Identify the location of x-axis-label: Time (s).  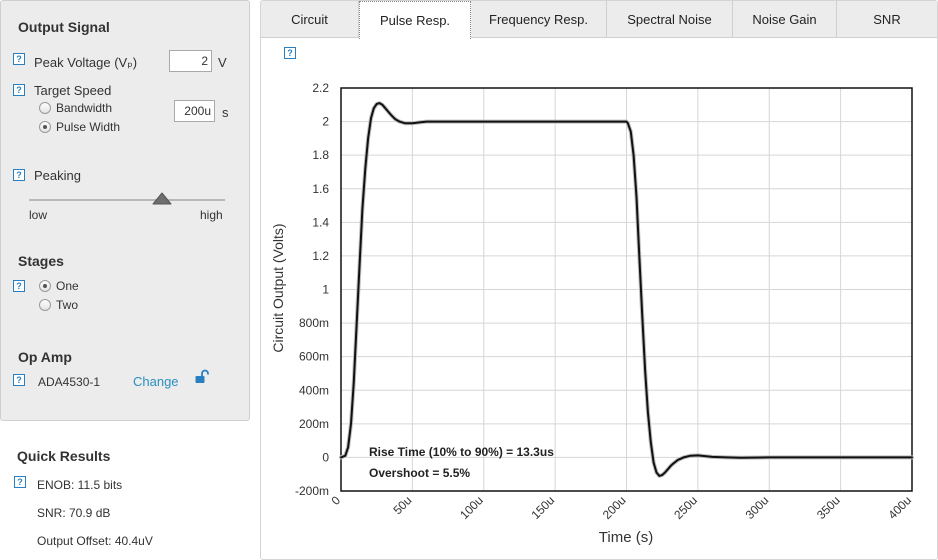
(626, 537).